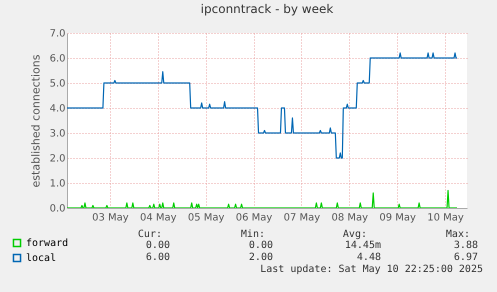 The height and width of the screenshot is (292, 497). I want to click on text: Last update: Sat May 10 22:25:00 2025, so click(371, 269).